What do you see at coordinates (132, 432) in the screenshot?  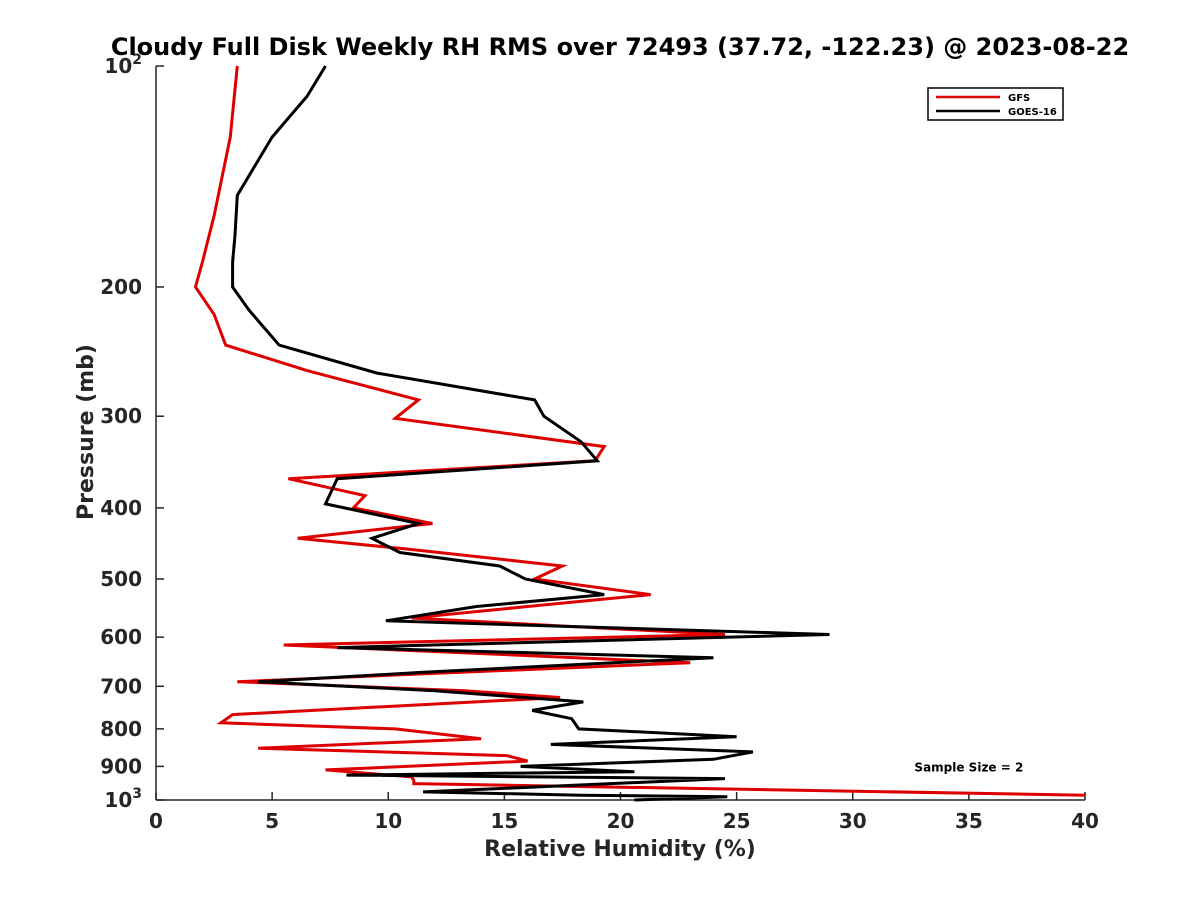 I see `y-axis: 10² 200 300 400 500 600 700 800 900 10³` at bounding box center [132, 432].